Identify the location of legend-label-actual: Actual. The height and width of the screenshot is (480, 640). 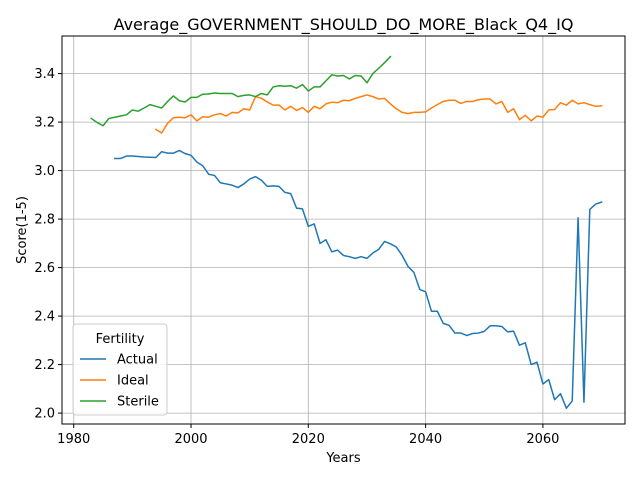
(137, 360).